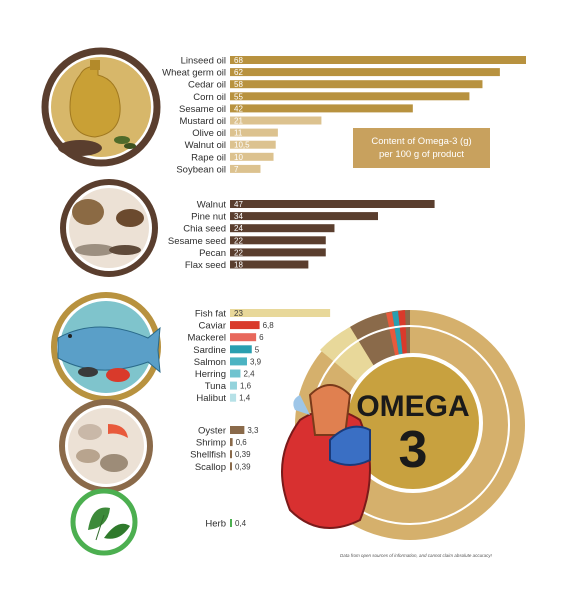 The width and height of the screenshot is (575, 600). I want to click on data-label: 21, so click(238, 121).